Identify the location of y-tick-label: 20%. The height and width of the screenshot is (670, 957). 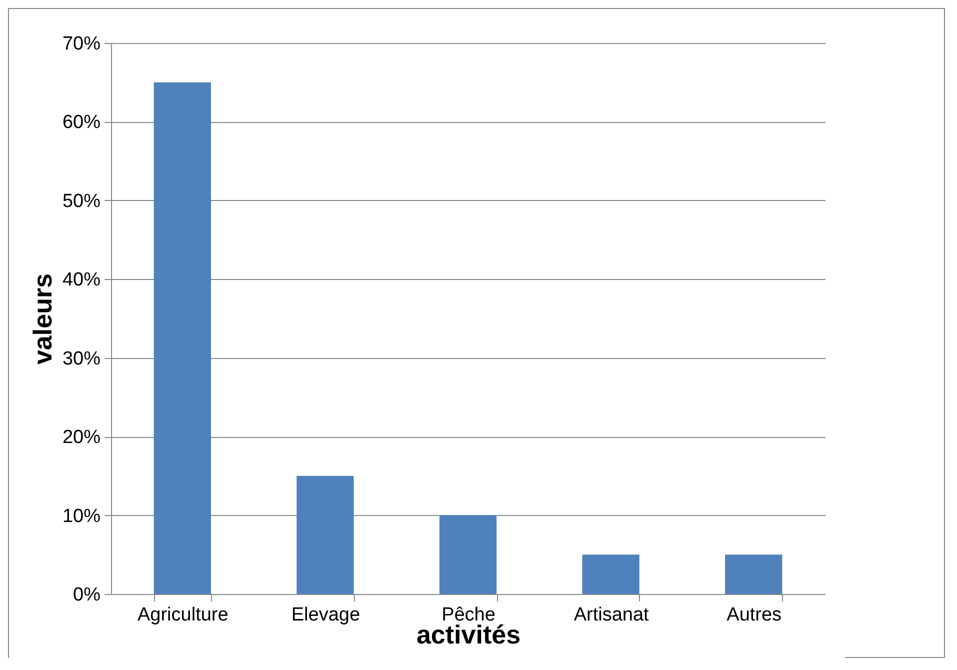
(81, 437).